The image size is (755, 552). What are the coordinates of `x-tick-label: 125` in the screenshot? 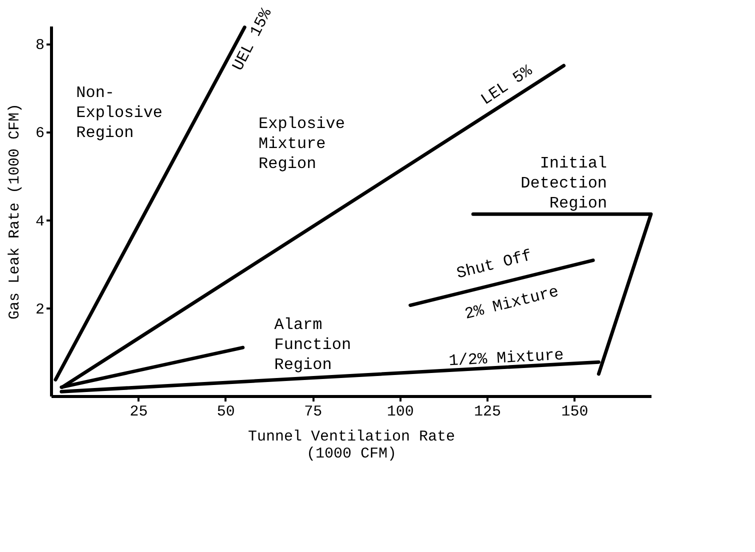 It's located at (488, 412).